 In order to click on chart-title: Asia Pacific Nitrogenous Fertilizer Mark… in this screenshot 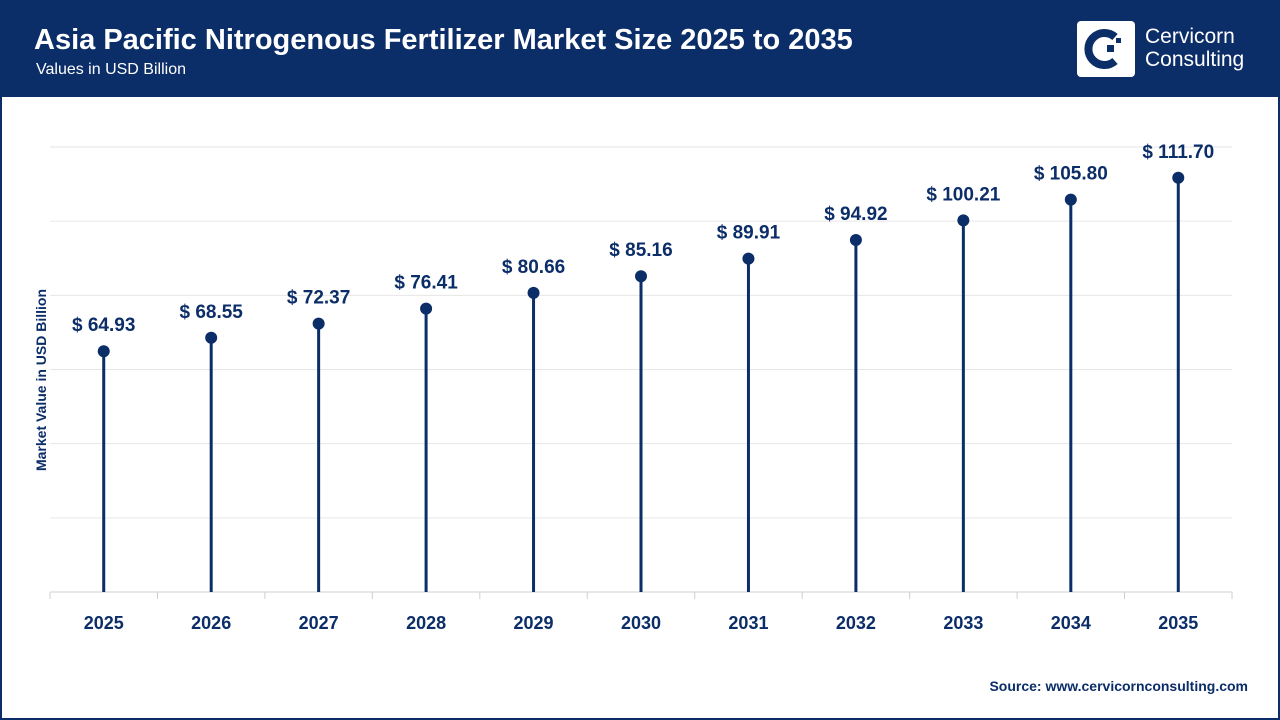, I will do `click(443, 40)`.